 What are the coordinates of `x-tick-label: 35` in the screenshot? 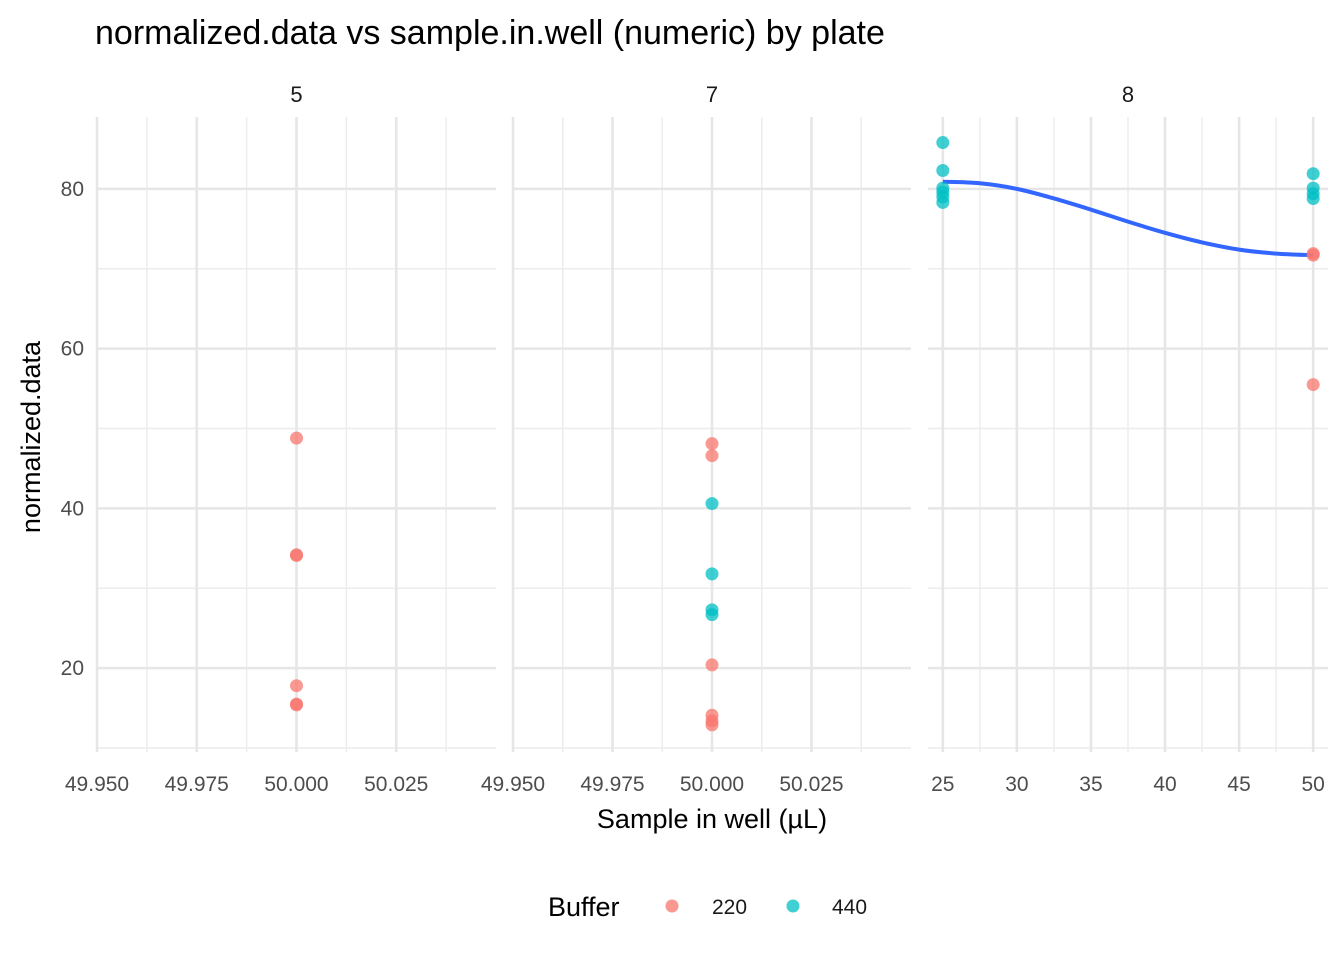 It's located at (1090, 784).